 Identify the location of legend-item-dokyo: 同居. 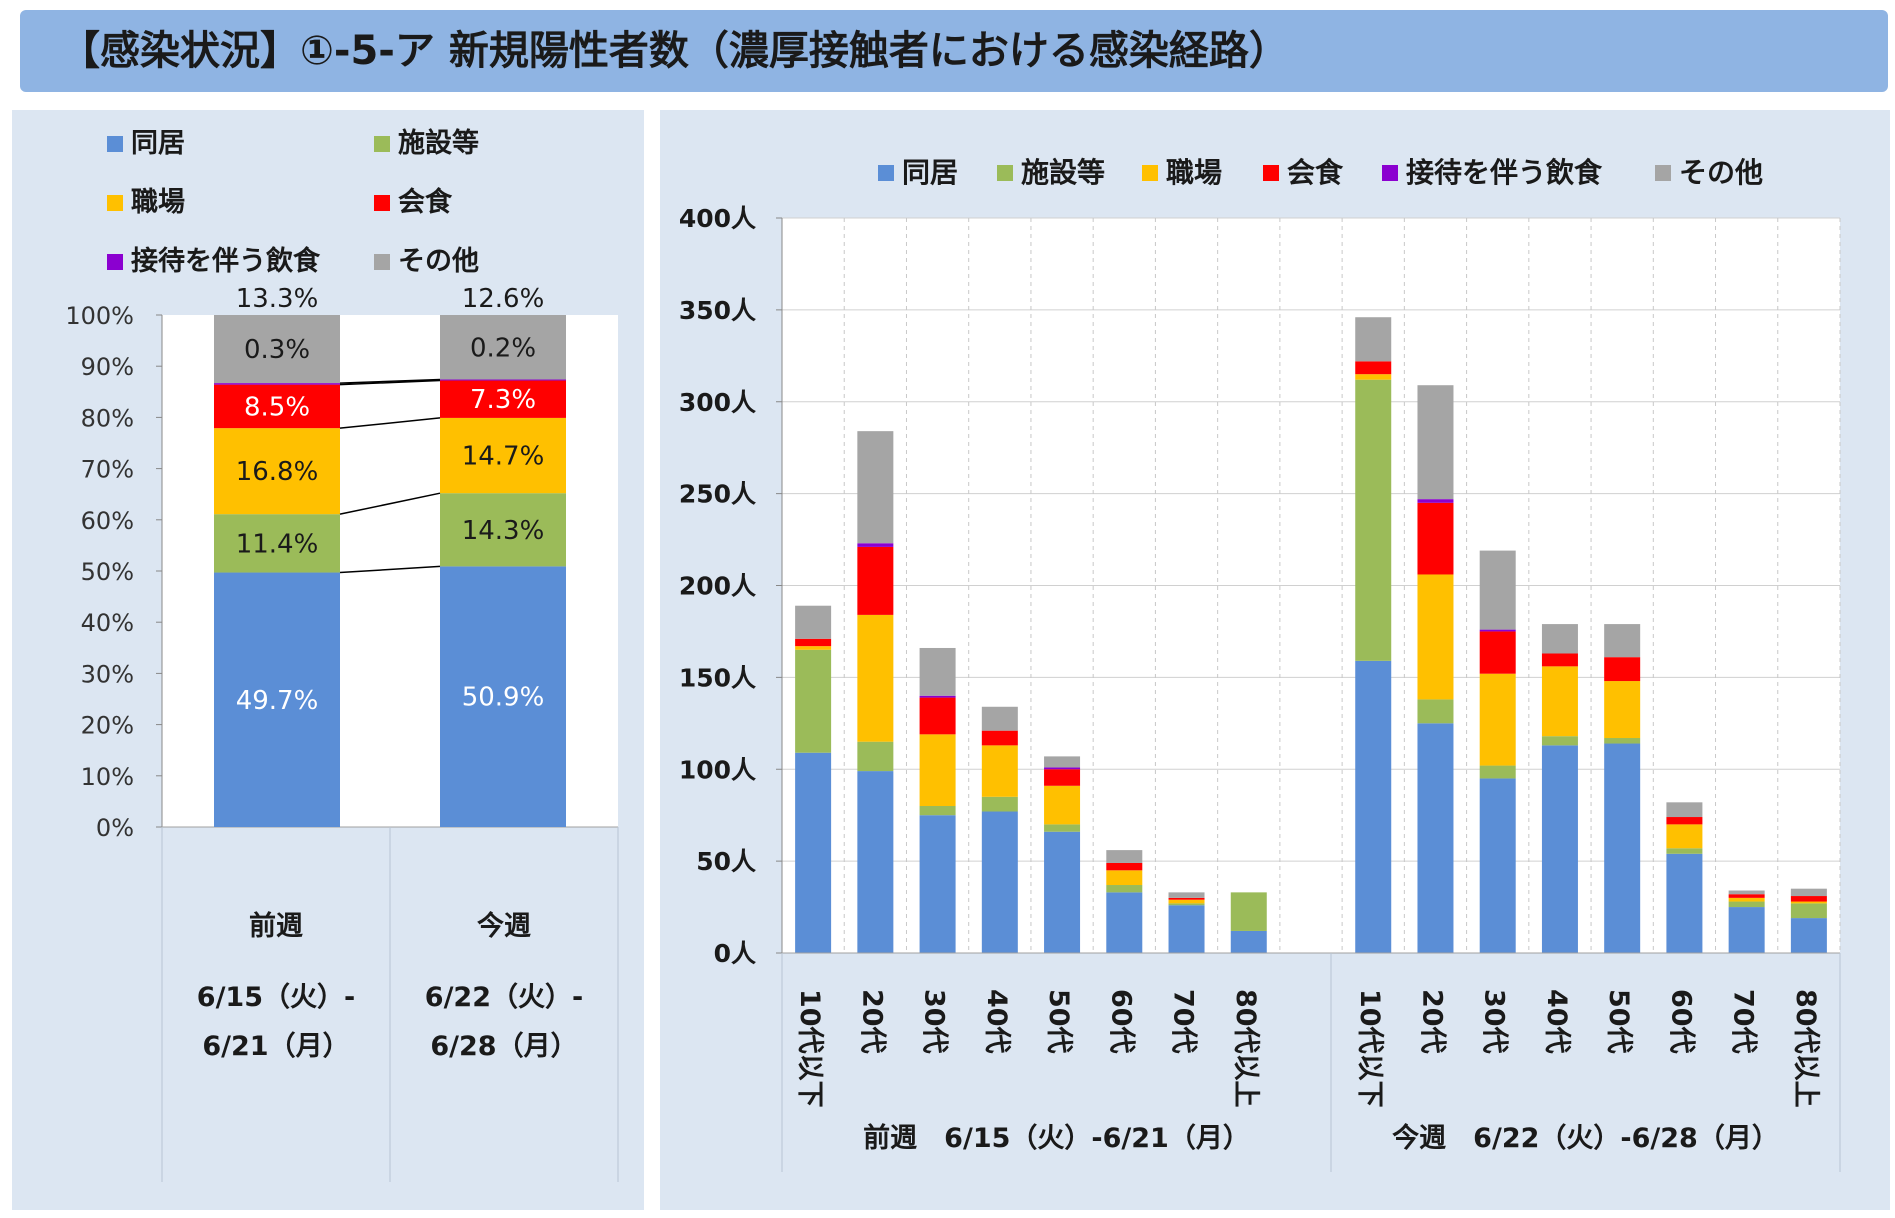
(918, 172).